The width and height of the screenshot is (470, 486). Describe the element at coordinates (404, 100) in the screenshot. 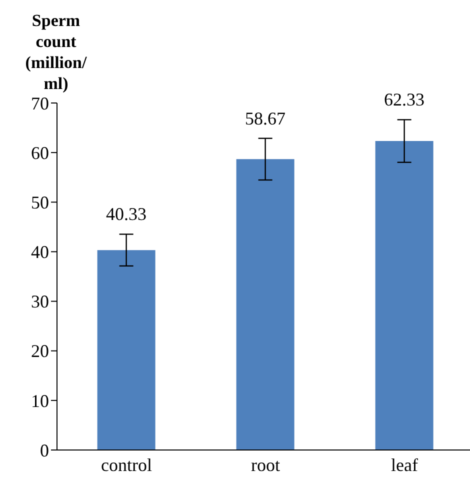

I see `data-label: 62.33` at that location.